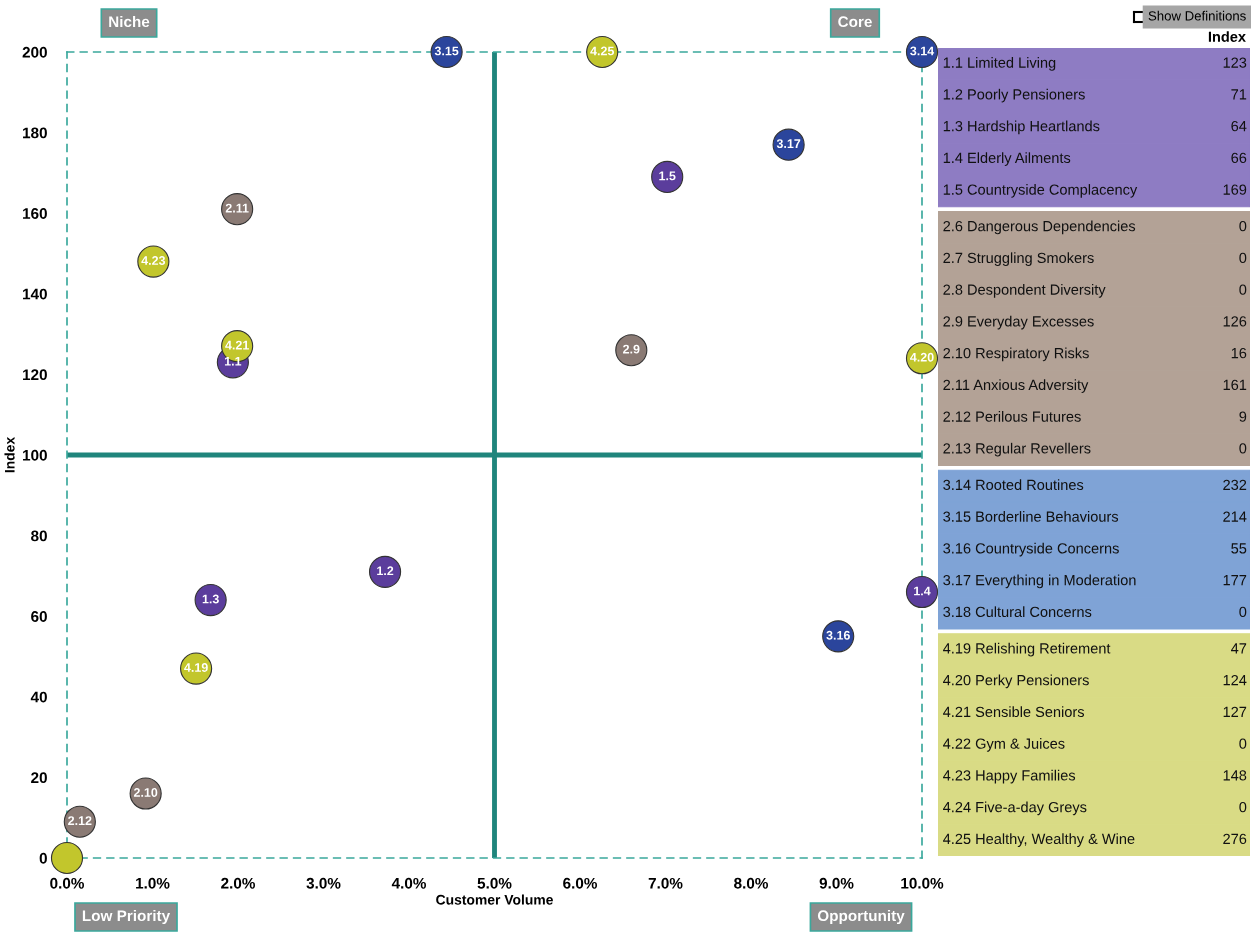 This screenshot has width=1251, height=932. What do you see at coordinates (580, 883) in the screenshot?
I see `x-tick-label: 6.0%` at bounding box center [580, 883].